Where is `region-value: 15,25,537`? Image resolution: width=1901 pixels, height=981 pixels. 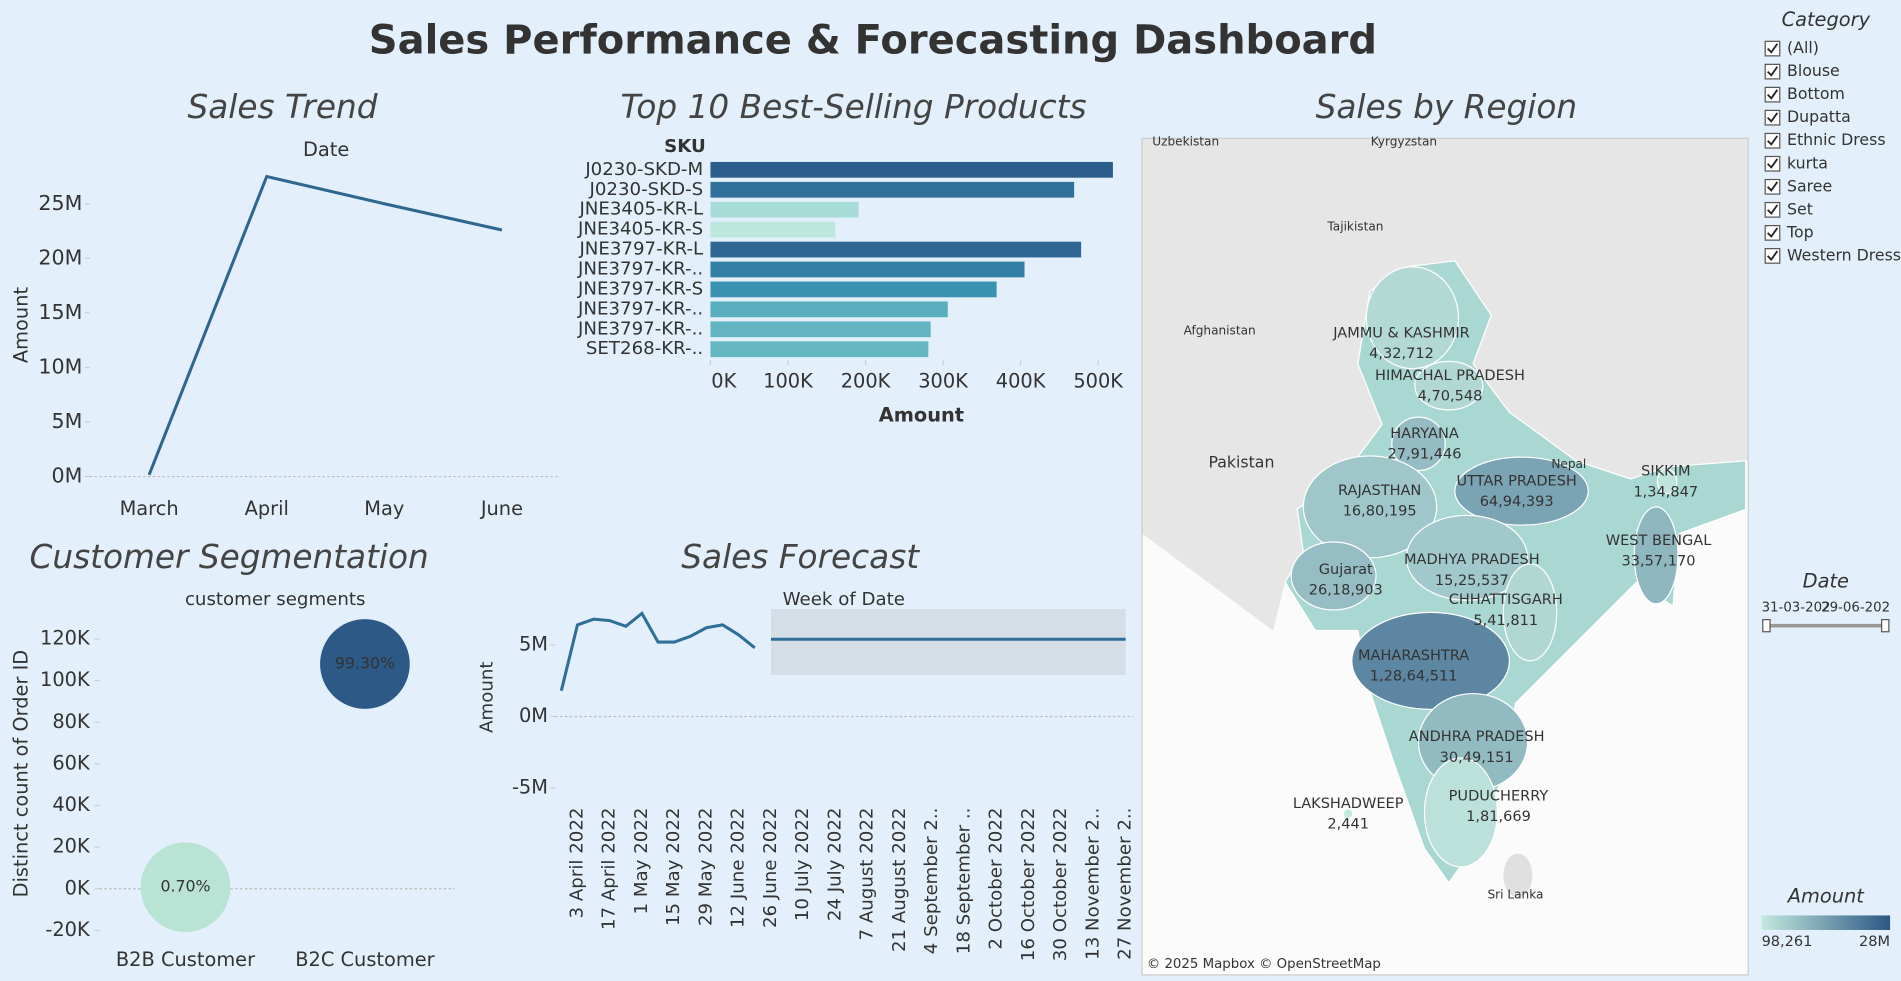
region-value: 15,25,537 is located at coordinates (1472, 581).